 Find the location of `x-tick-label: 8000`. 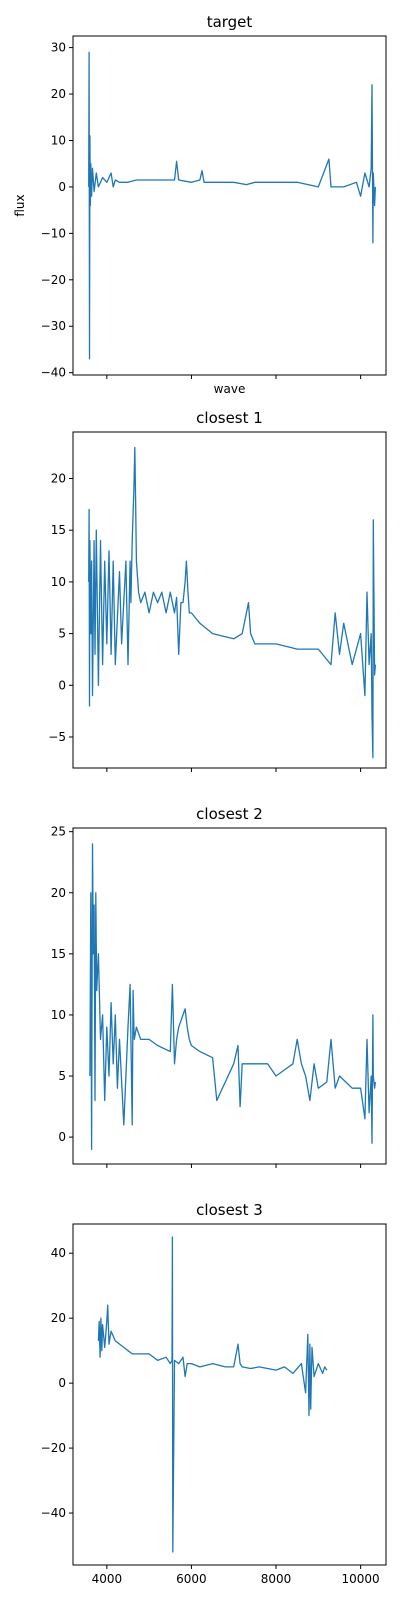

x-tick-label: 8000 is located at coordinates (276, 1579).